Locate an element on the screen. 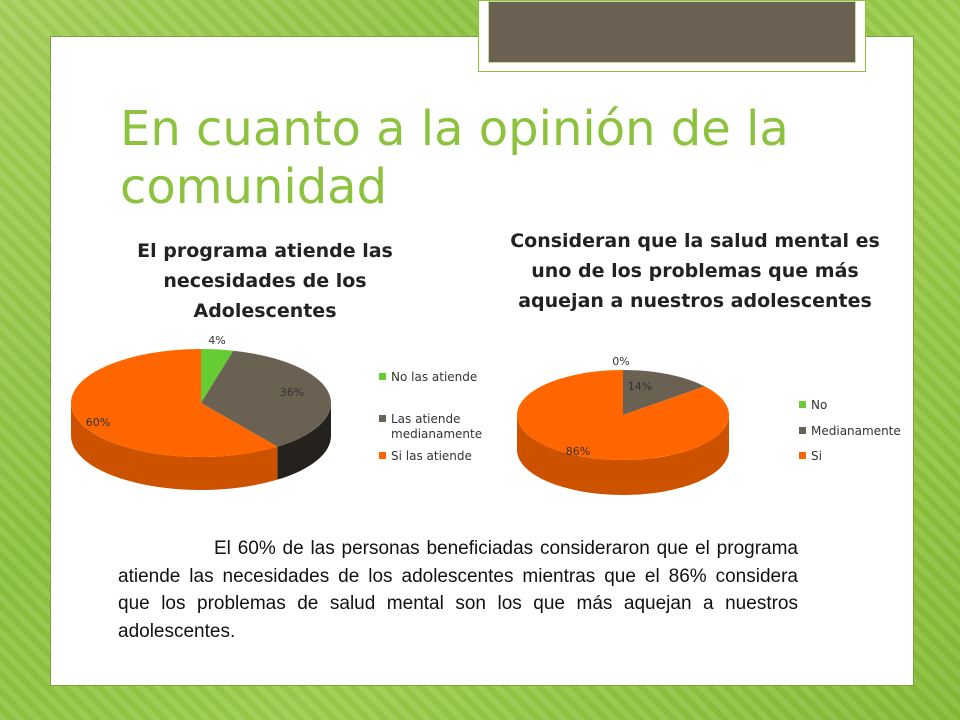  pie-1-legend-label-0: No las atiende is located at coordinates (434, 377).